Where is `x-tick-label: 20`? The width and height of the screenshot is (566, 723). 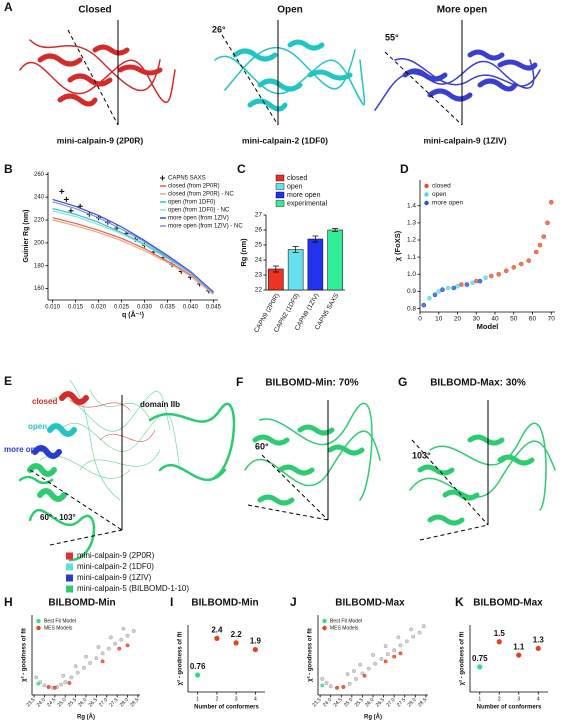 x-tick-label: 20 is located at coordinates (458, 319).